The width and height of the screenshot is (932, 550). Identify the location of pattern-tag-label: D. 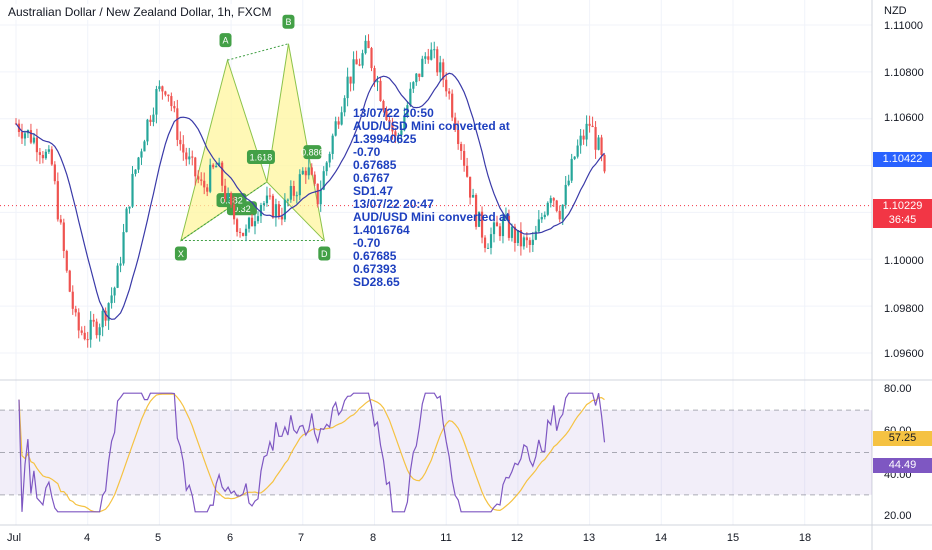
(324, 254).